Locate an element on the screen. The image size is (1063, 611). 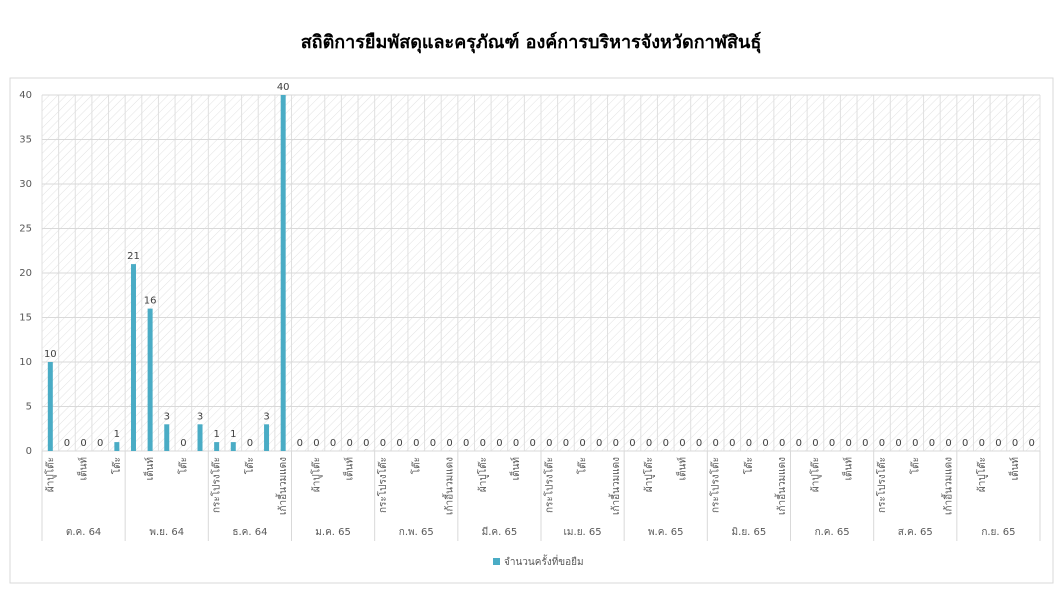
y-tick-label: 20 is located at coordinates (25, 273).